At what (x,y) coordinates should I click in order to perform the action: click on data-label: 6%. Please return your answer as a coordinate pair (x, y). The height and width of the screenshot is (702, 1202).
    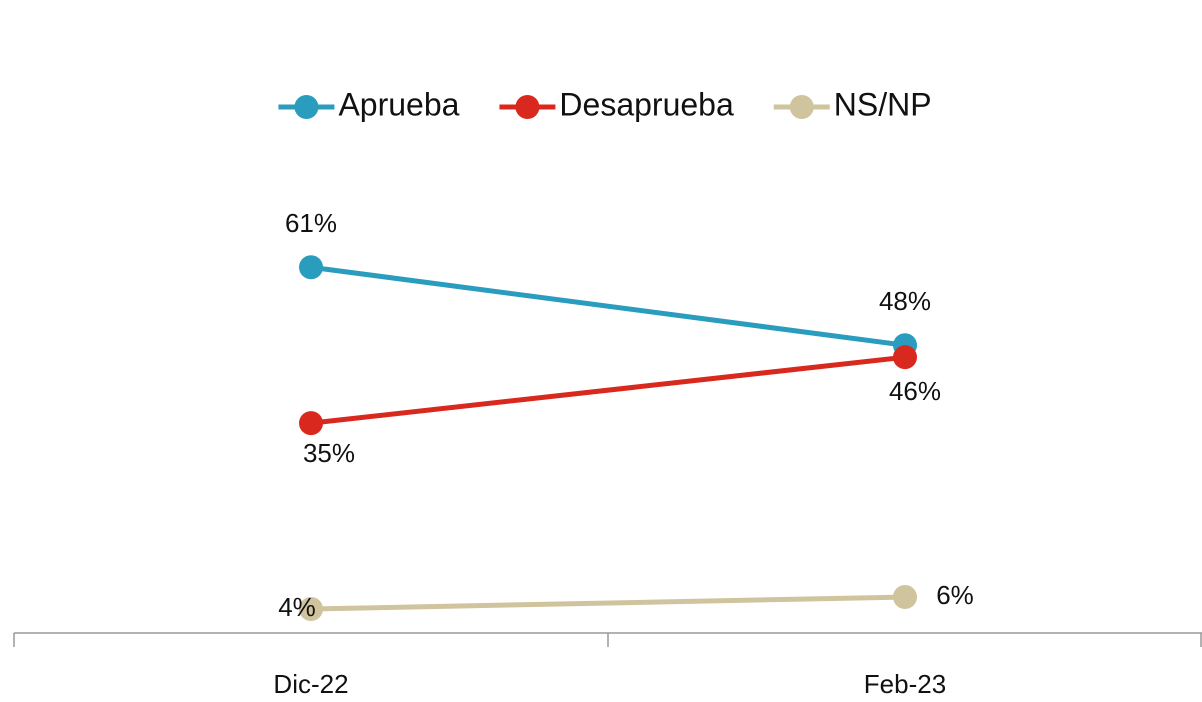
    Looking at the image, I should click on (955, 595).